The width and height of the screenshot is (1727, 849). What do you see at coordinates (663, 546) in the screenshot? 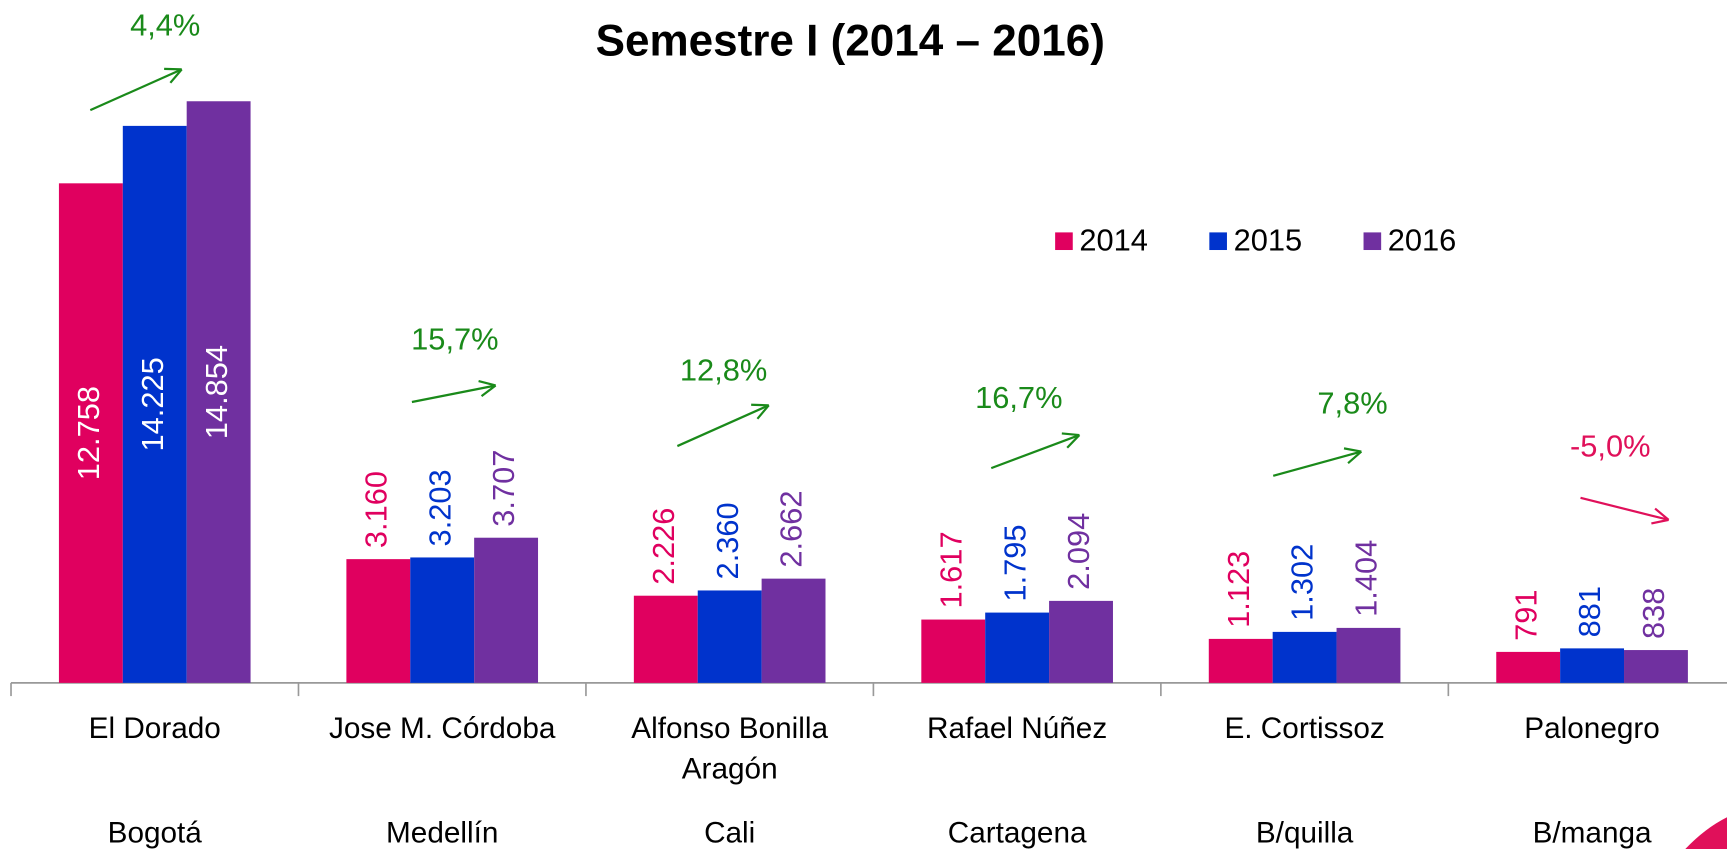
I see `value-label: 2.226` at bounding box center [663, 546].